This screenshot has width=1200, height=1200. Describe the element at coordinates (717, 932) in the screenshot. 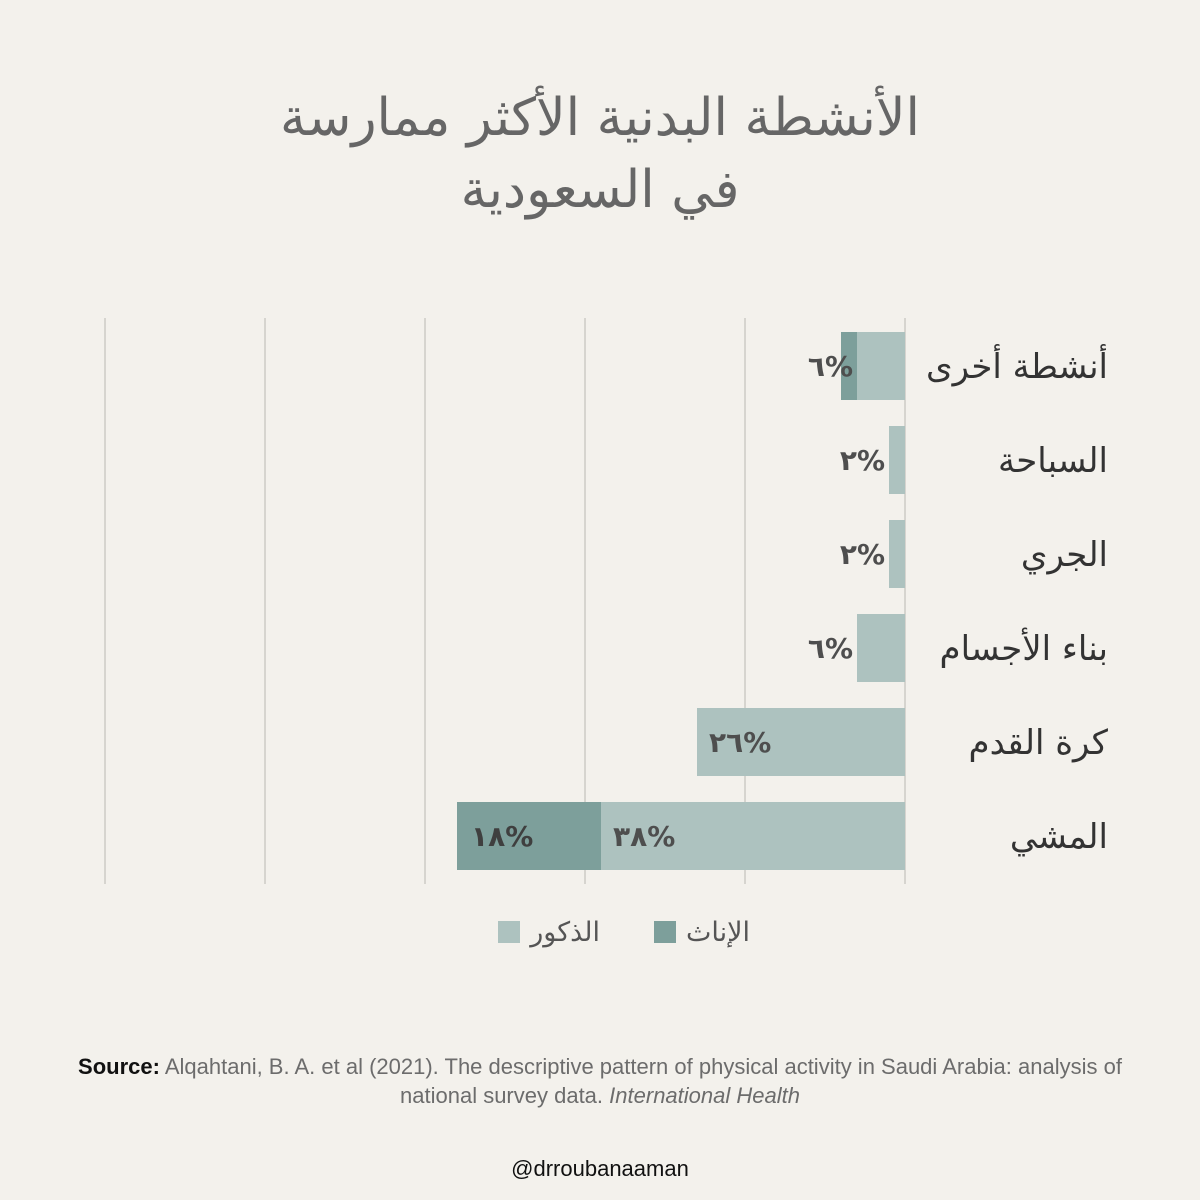

I see `legend-label-female: الإناث` at that location.